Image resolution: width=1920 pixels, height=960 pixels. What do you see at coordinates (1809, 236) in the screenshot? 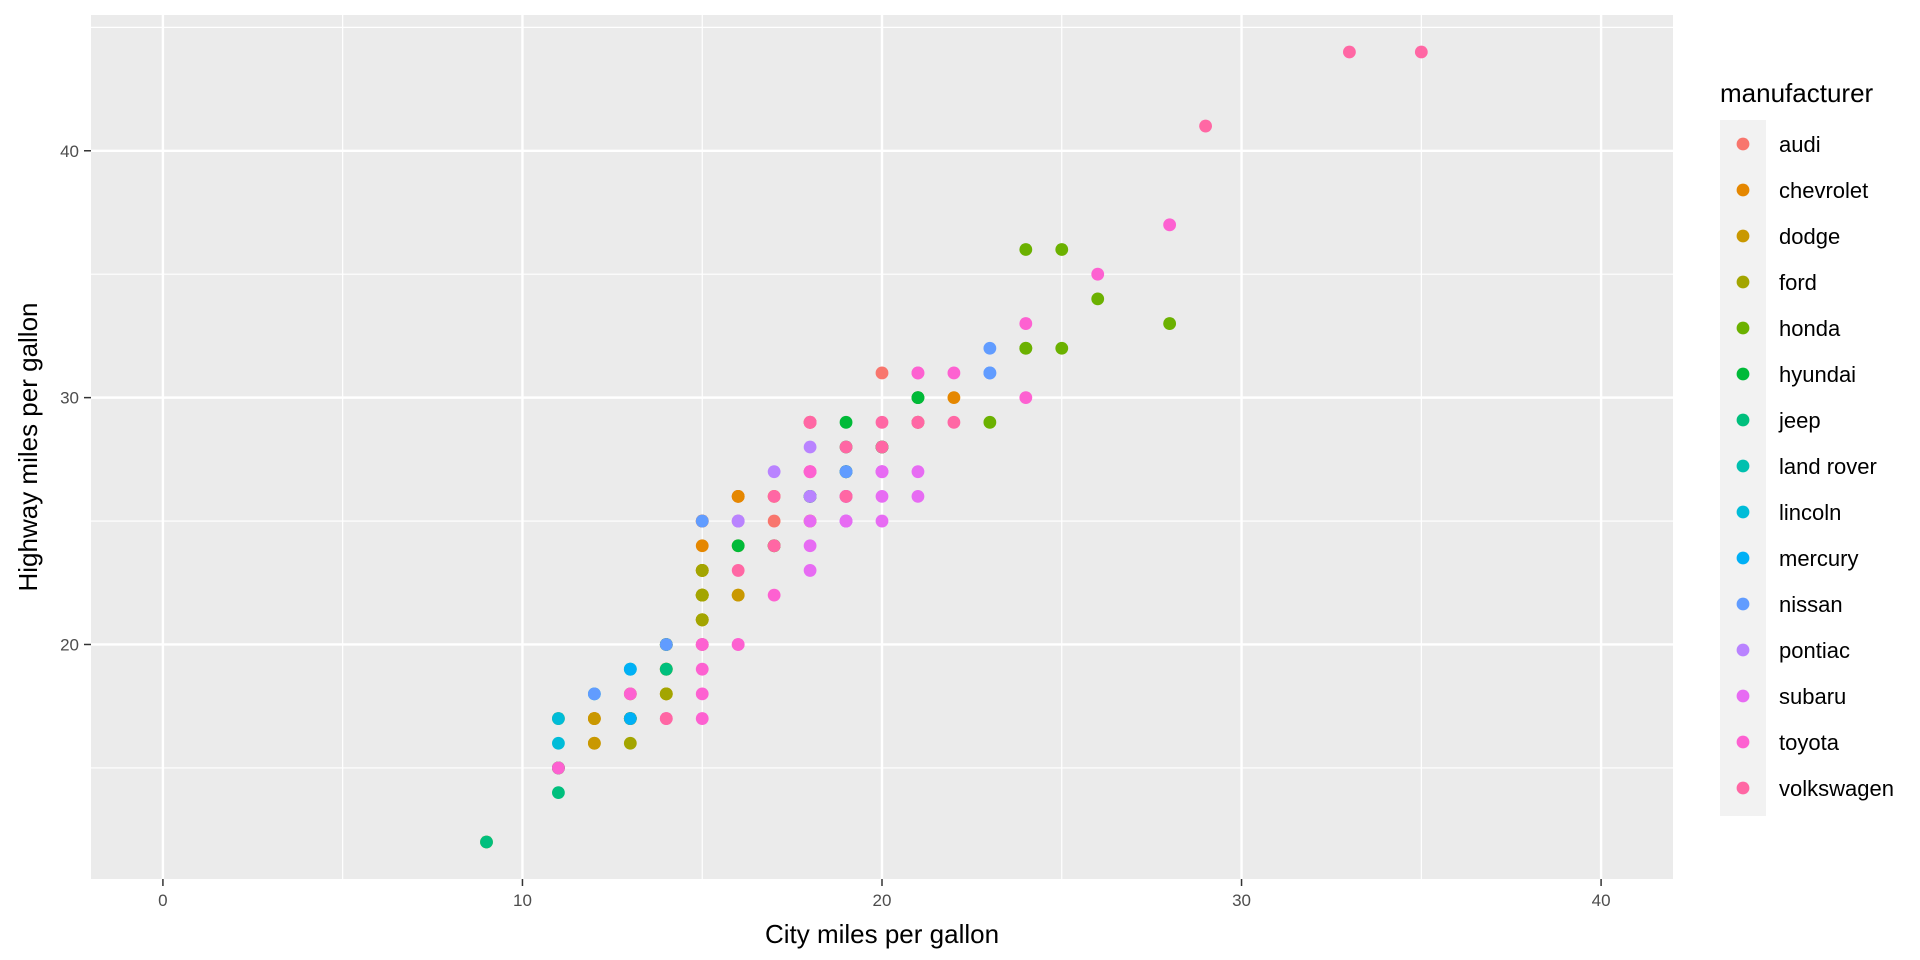
I see `legend-label-dodge: dodge` at bounding box center [1809, 236].